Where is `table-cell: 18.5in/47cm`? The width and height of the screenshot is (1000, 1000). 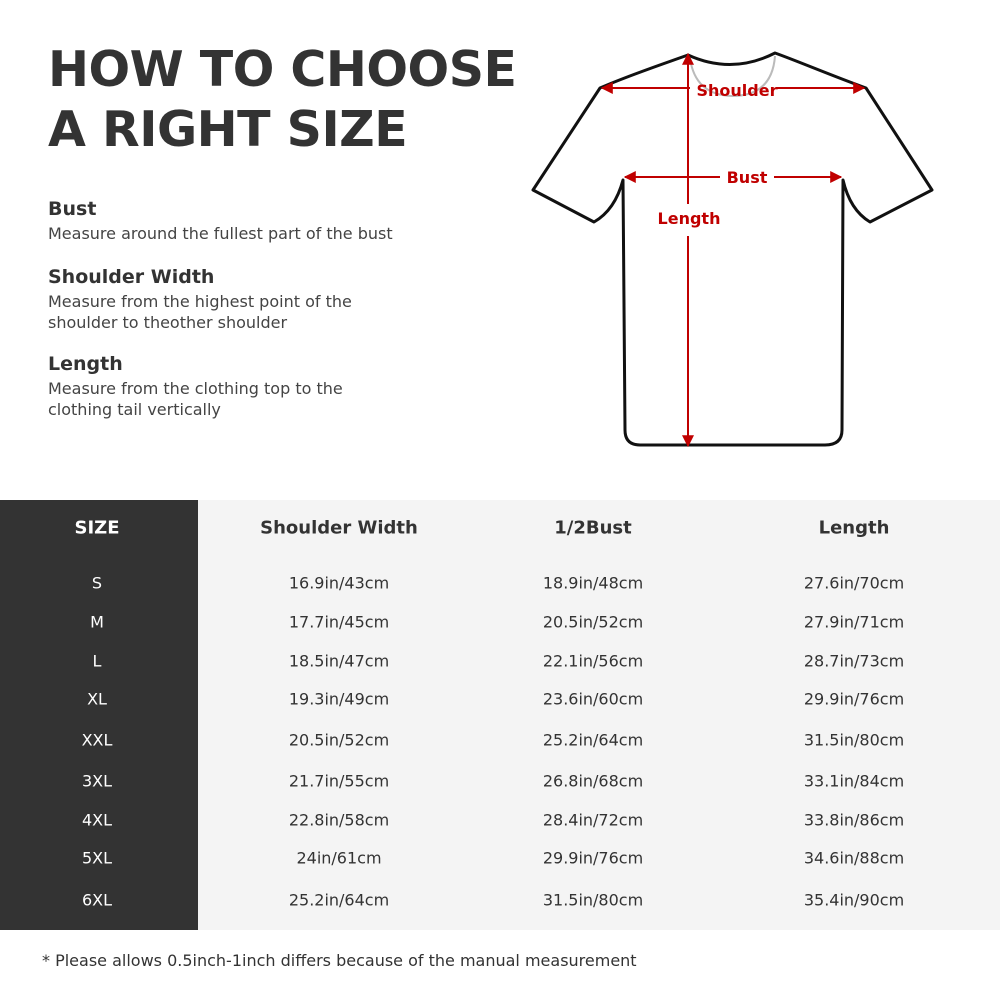
table-cell: 18.5in/47cm is located at coordinates (339, 661).